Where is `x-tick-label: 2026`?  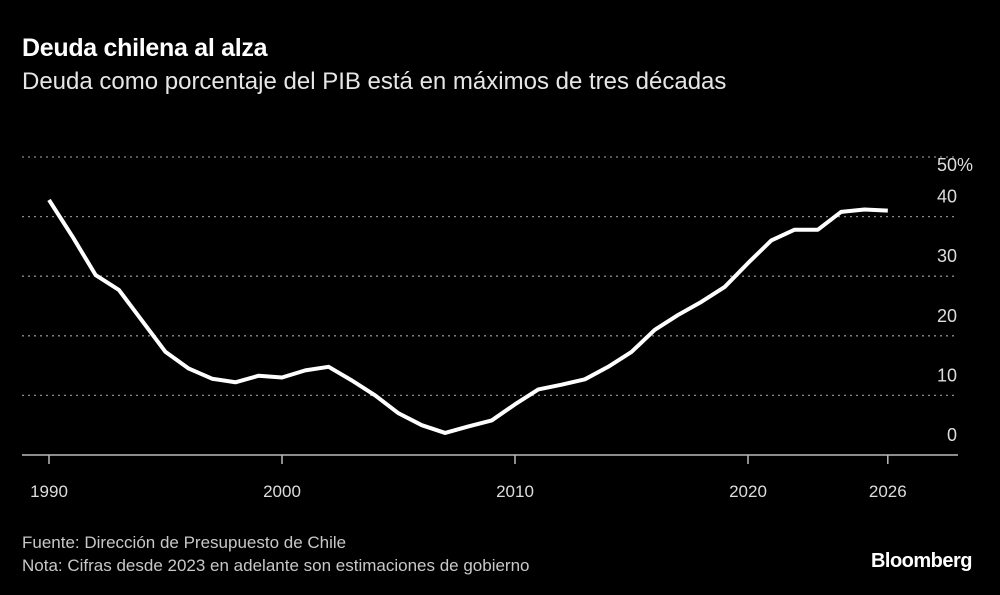
x-tick-label: 2026 is located at coordinates (888, 491).